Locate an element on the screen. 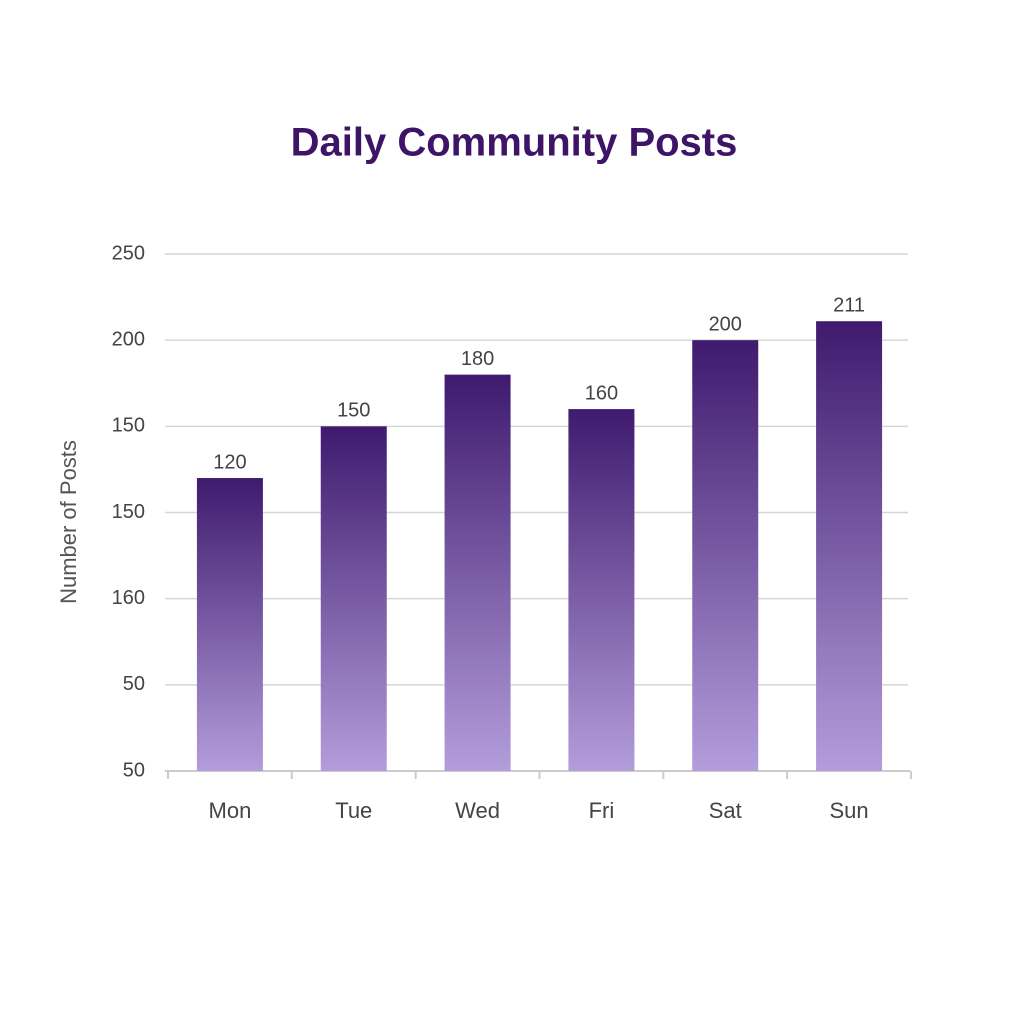 This screenshot has height=1029, width=1024. value-label: 150 is located at coordinates (353, 411).